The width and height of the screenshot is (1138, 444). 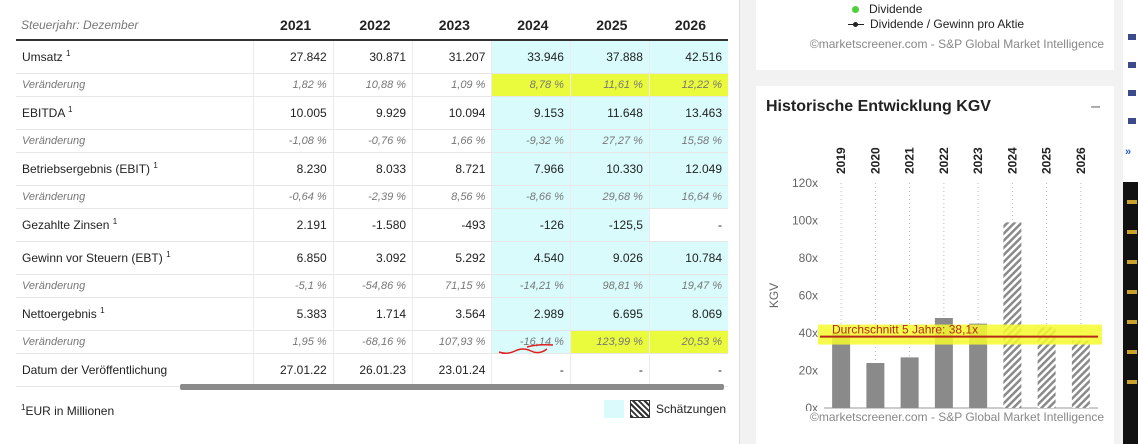 What do you see at coordinates (531, 169) in the screenshot?
I see `table-cell: 7.966` at bounding box center [531, 169].